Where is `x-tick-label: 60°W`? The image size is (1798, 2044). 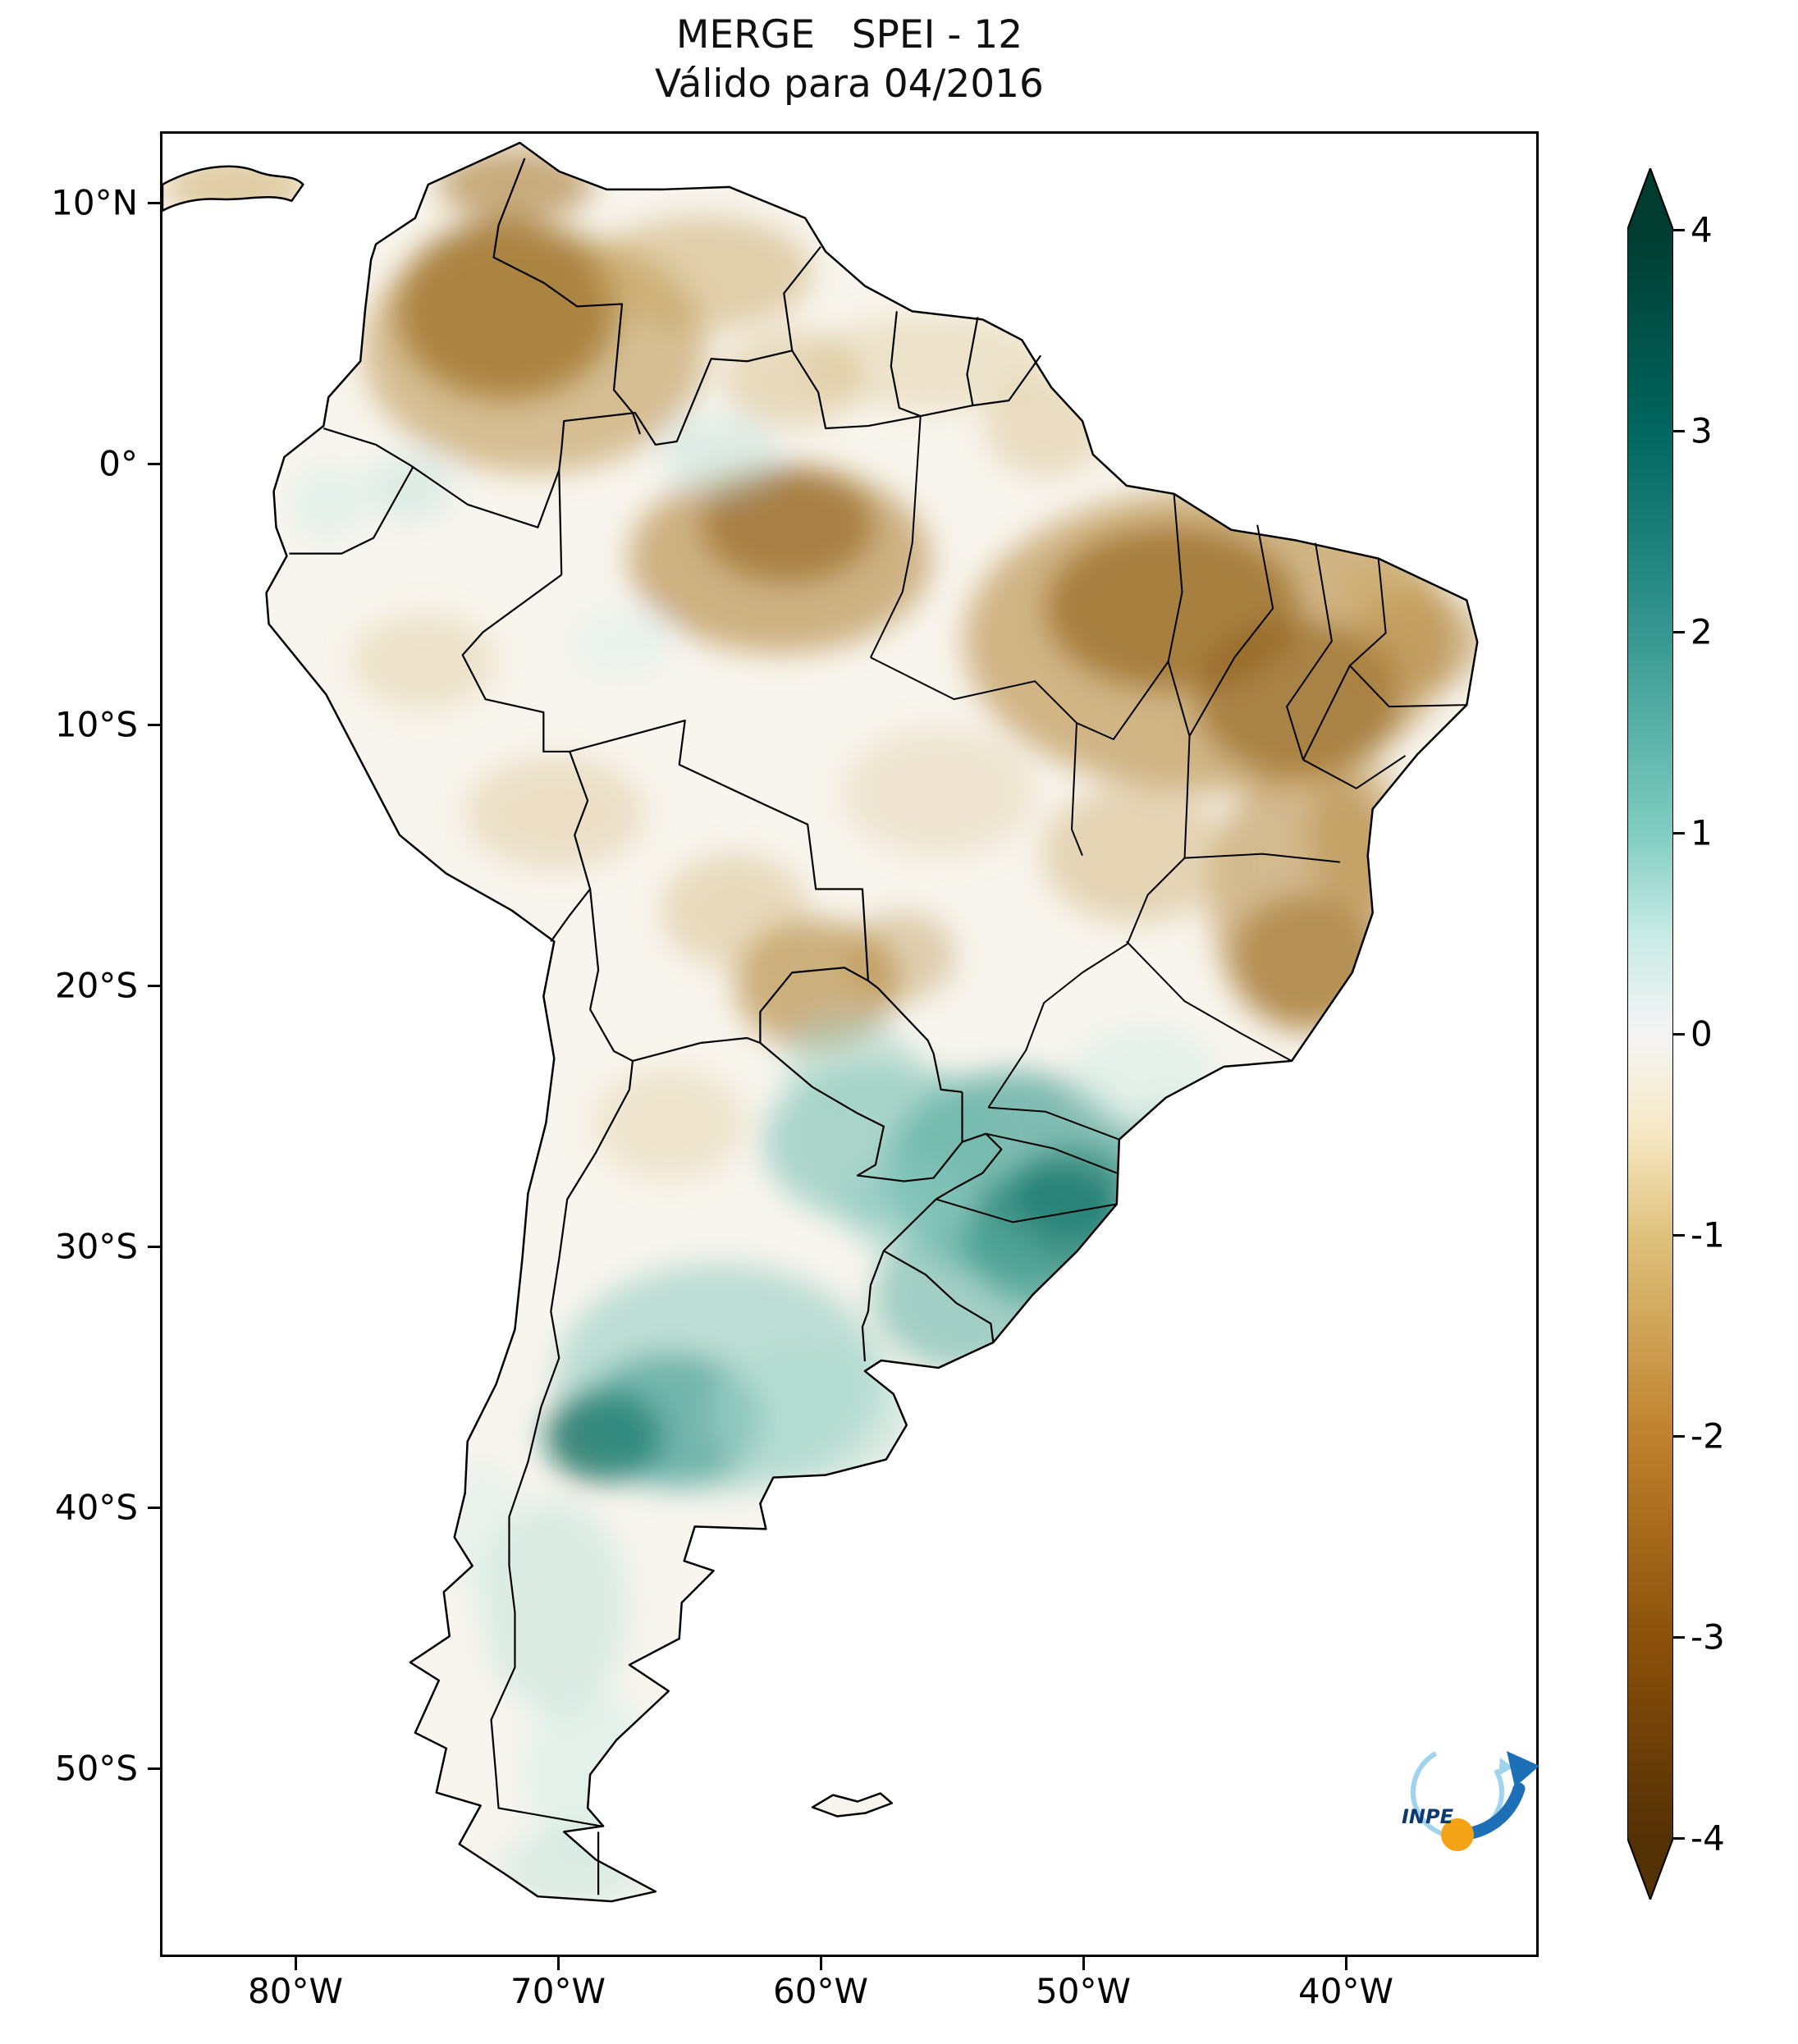 x-tick-label: 60°W is located at coordinates (820, 1991).